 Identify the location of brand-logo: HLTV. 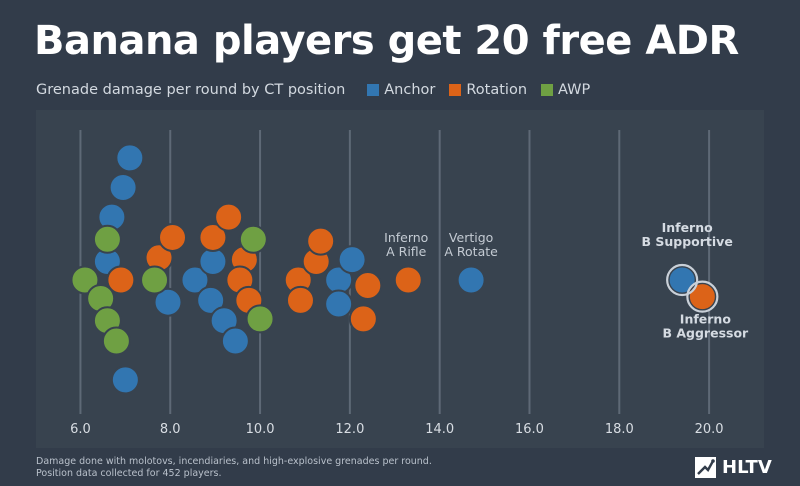
(733, 467).